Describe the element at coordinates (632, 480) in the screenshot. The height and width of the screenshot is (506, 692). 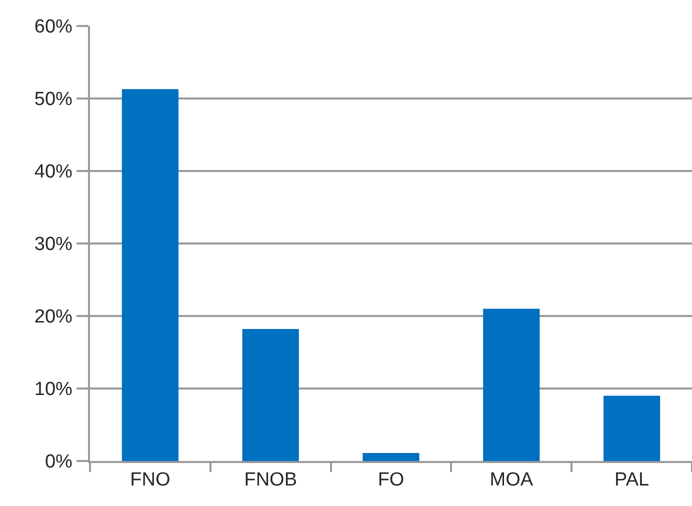
I see `x-tick-label: PAL` at that location.